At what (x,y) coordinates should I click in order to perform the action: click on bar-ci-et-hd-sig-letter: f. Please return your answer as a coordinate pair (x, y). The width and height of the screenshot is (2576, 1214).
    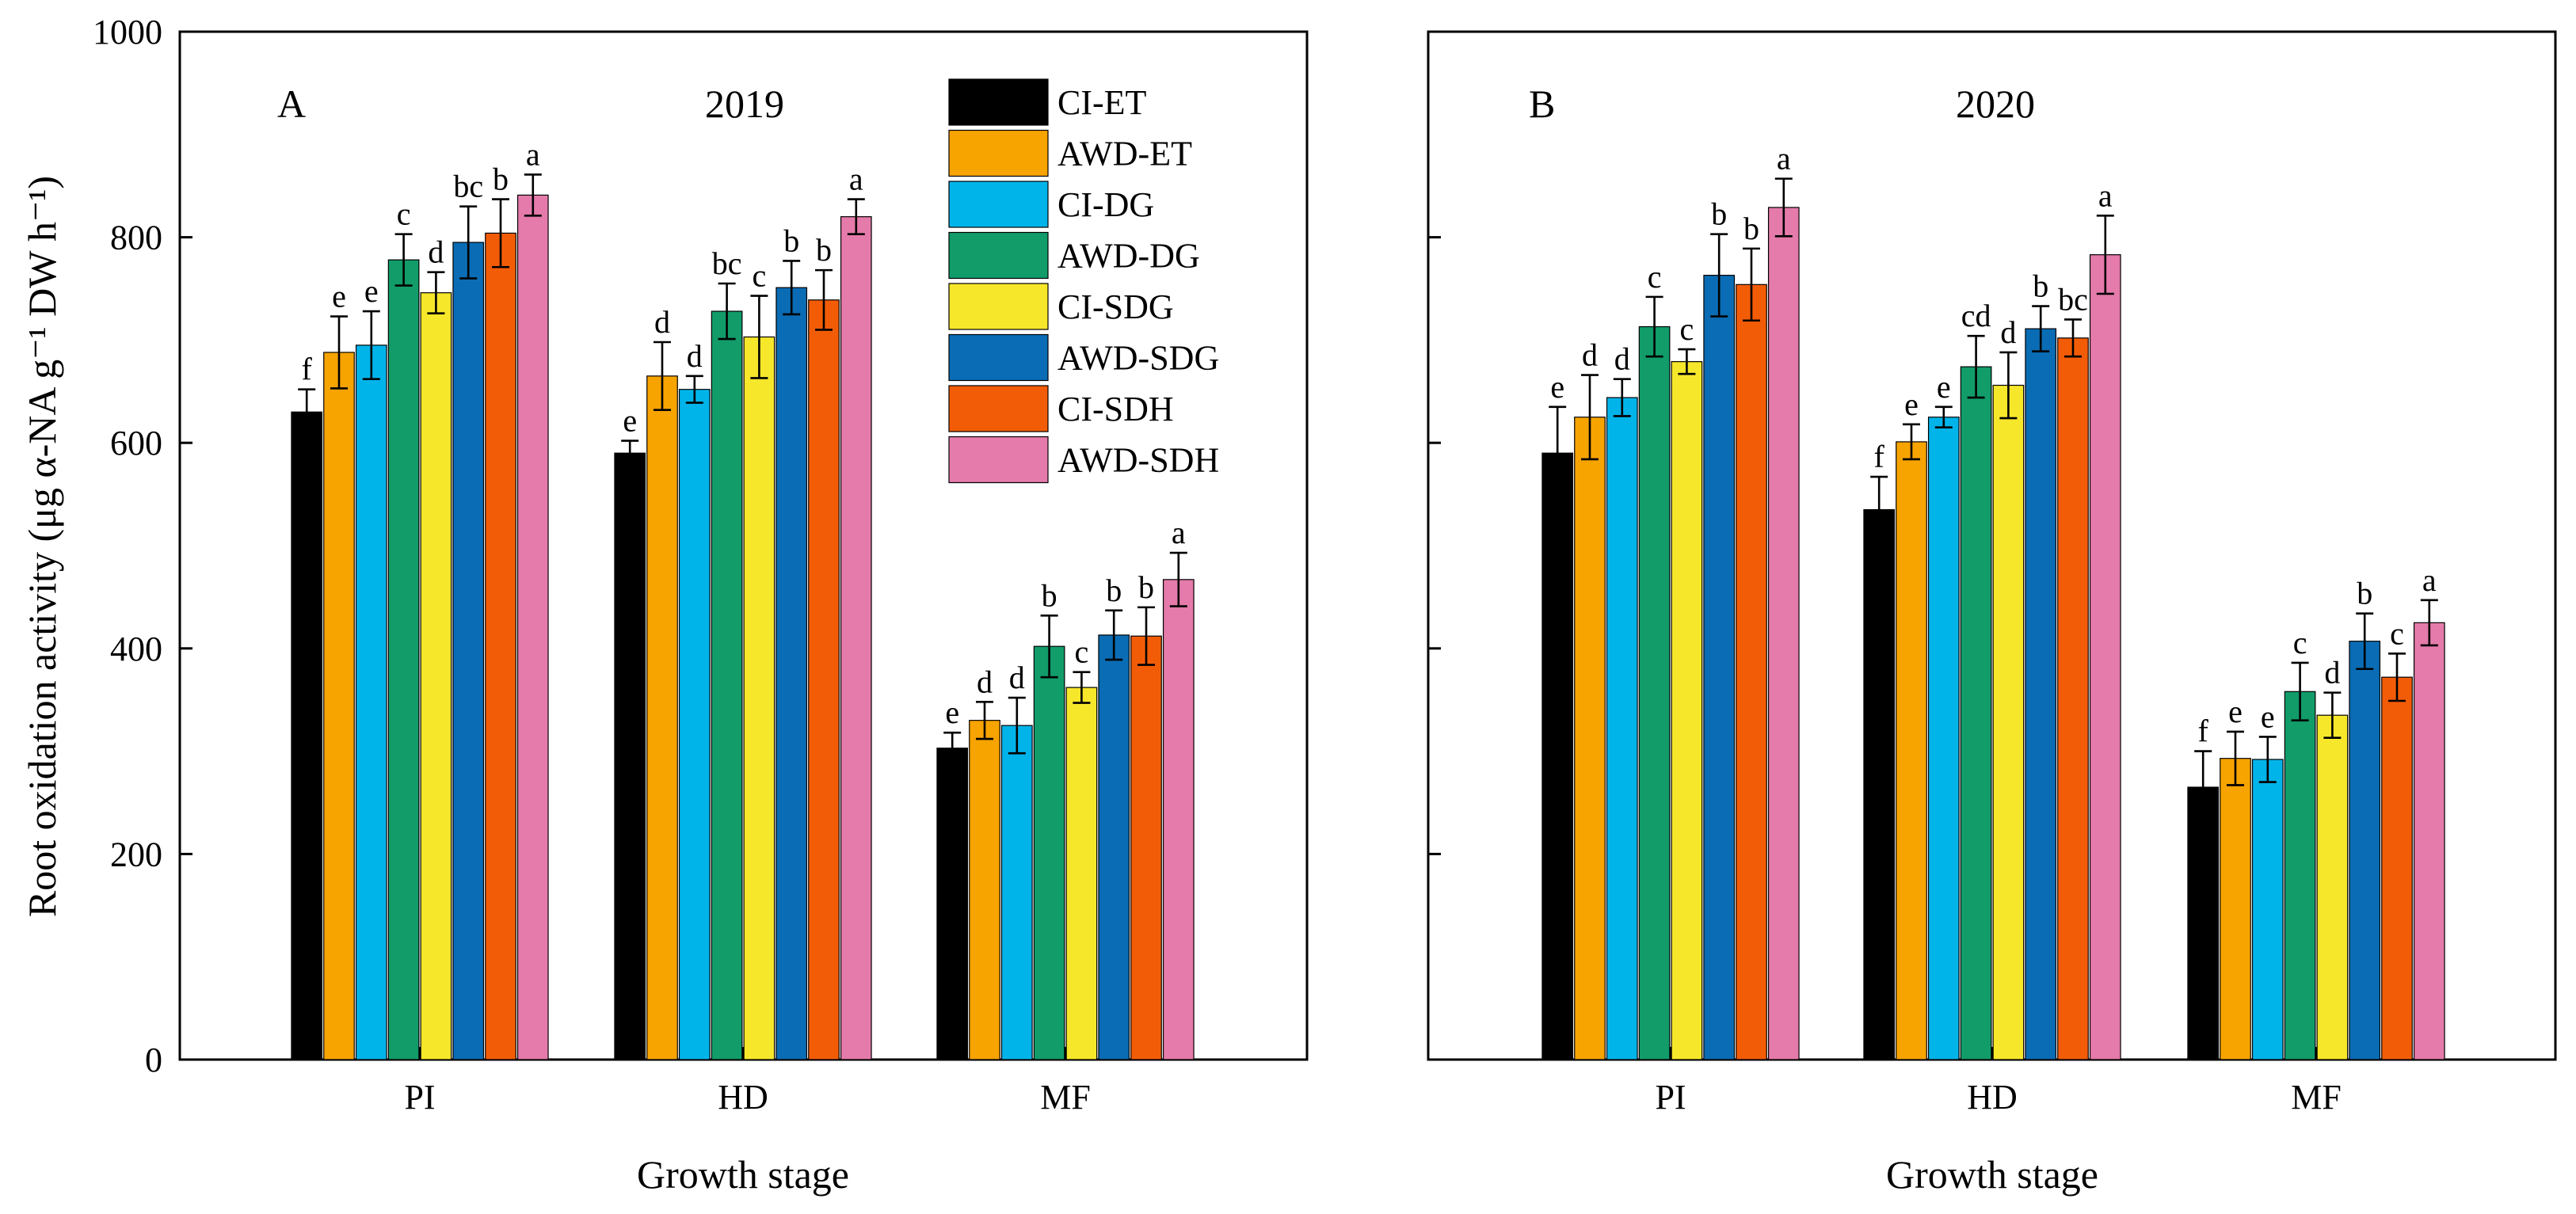
    Looking at the image, I should click on (1879, 456).